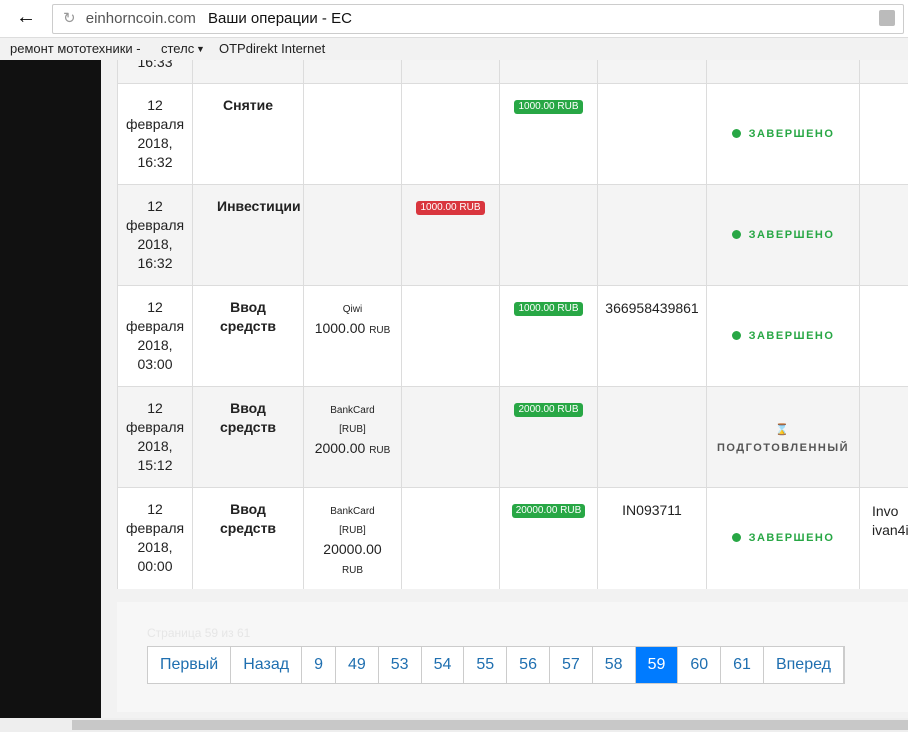  Describe the element at coordinates (548, 538) in the screenshot. I see `table-cell: 20000.00 RUB` at that location.